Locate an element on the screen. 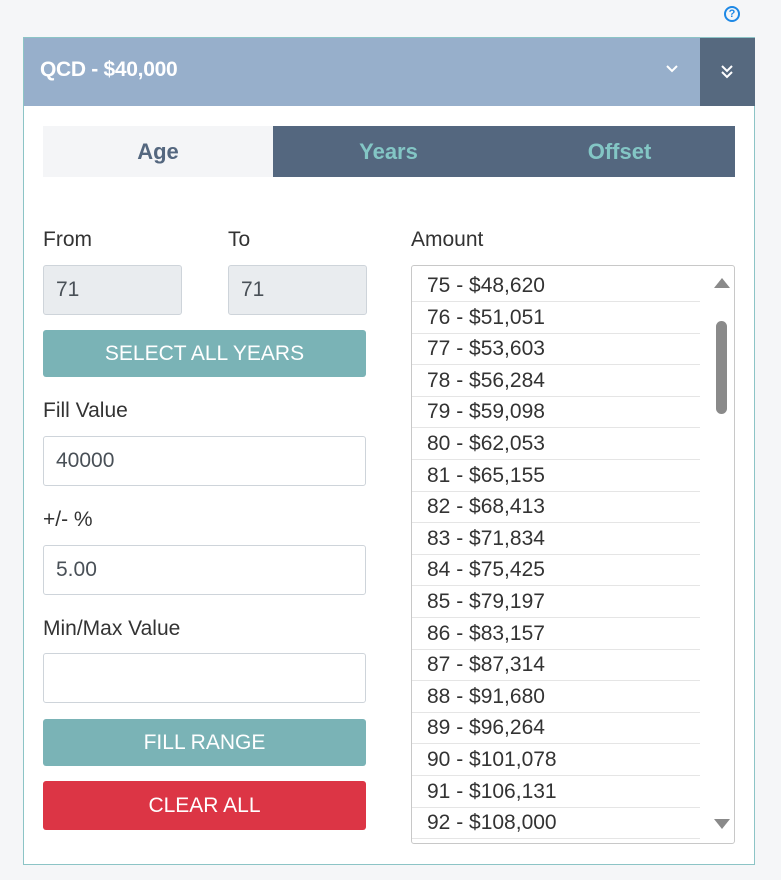 The width and height of the screenshot is (781, 880). scroll-thumb is located at coordinates (721, 367).